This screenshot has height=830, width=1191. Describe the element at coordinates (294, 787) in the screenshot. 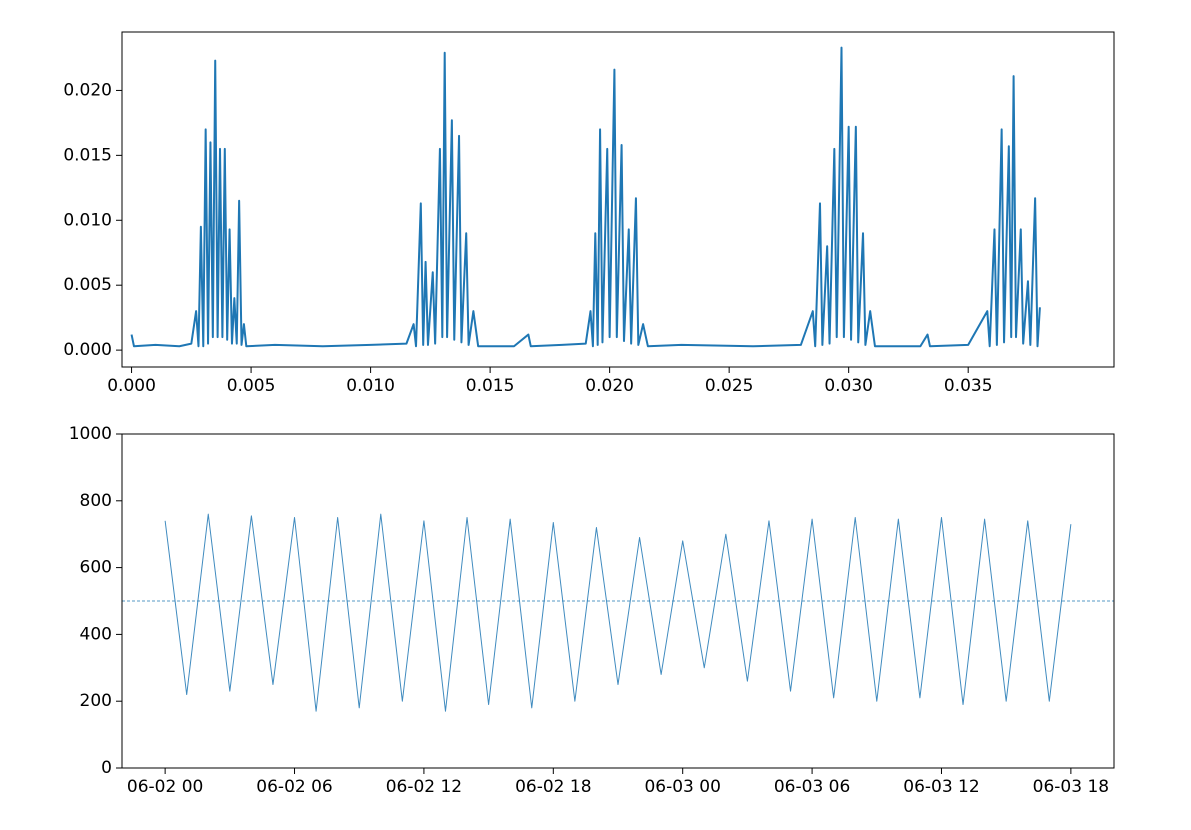

I see `x-tick-label: 06-02 06` at that location.